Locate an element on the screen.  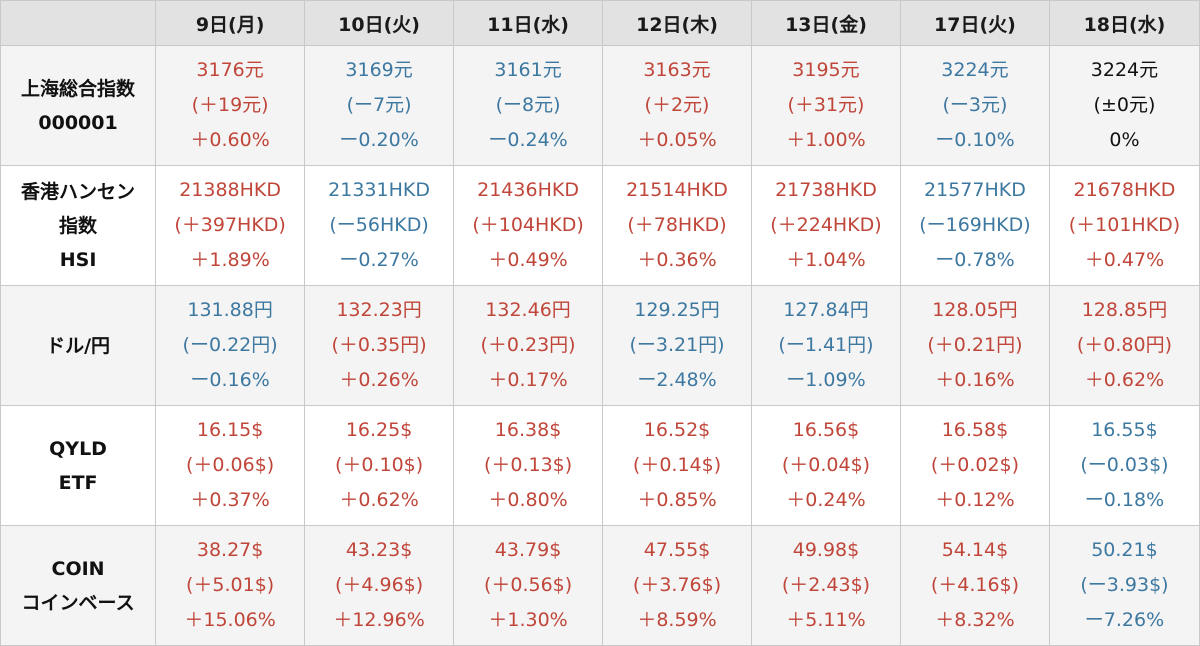
value-cell: 43.23$ (＋4.96$) ＋12.96% is located at coordinates (379, 585).